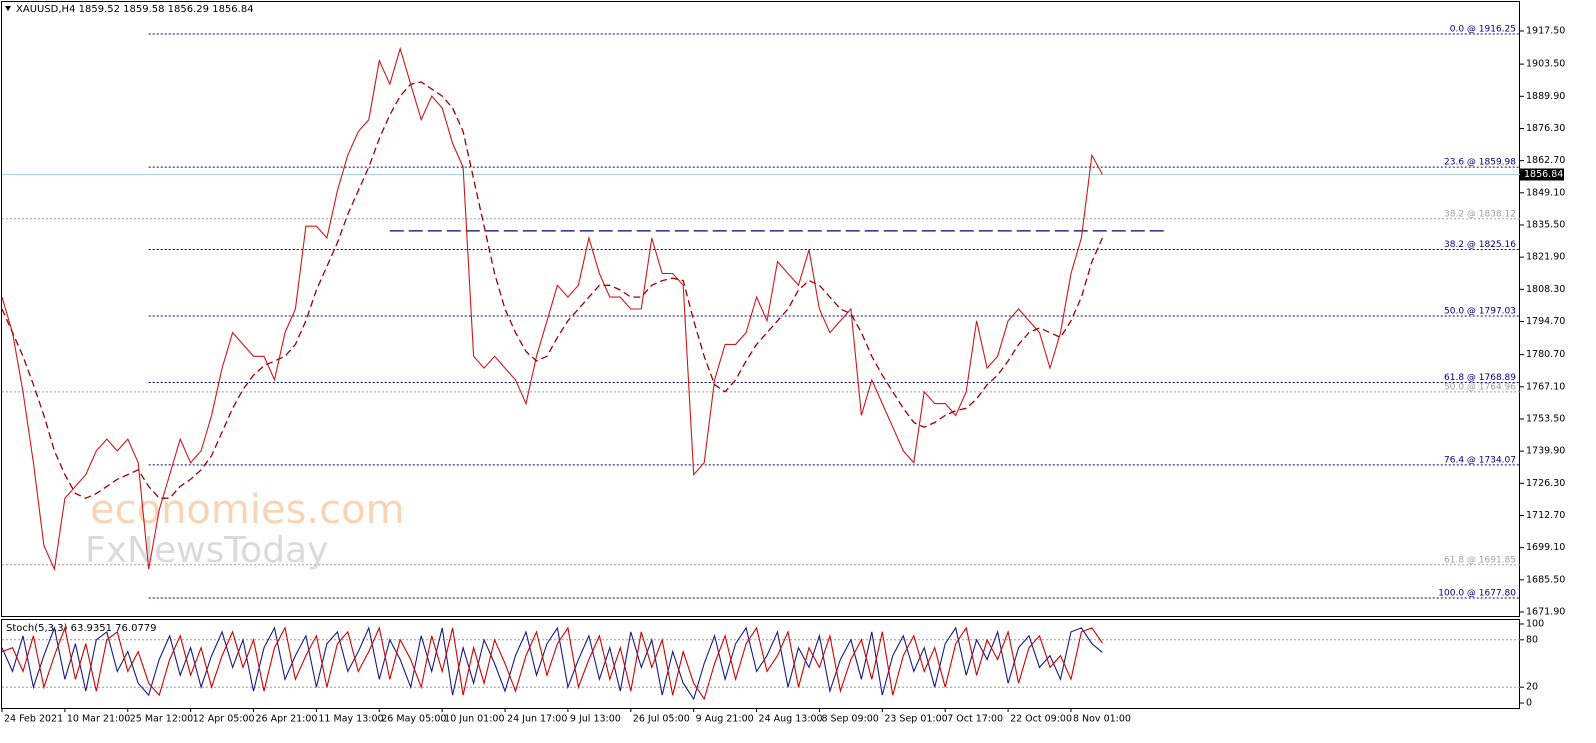 This screenshot has height=743, width=1596. What do you see at coordinates (725, 719) in the screenshot?
I see `x-tick-label: 9 Aug 21:00` at bounding box center [725, 719].